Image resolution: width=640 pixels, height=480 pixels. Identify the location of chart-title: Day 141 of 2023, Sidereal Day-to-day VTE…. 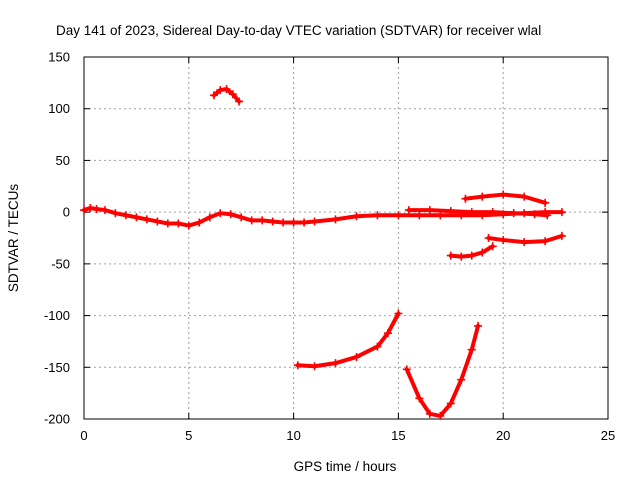
(298, 30).